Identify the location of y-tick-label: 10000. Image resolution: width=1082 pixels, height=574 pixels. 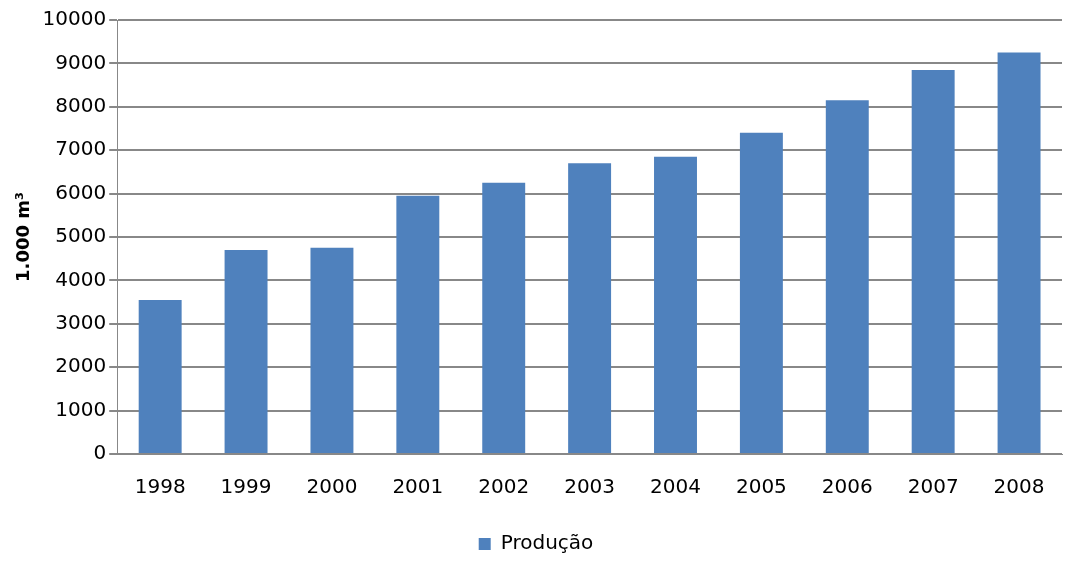
(74, 18).